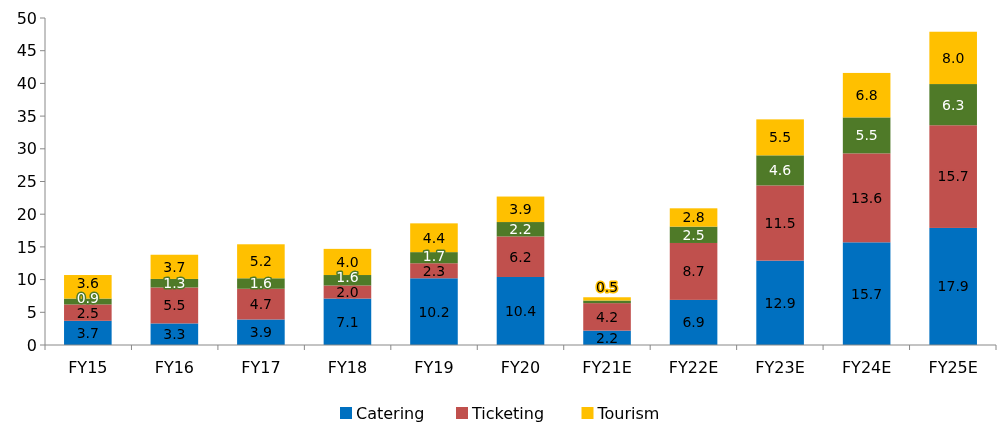 Image resolution: width=1004 pixels, height=427 pixels. I want to click on data-label: 11.5, so click(780, 222).